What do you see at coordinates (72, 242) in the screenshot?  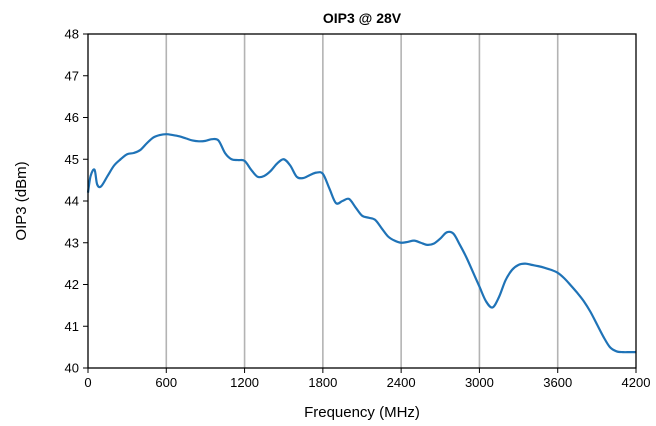 I see `y-tick-label: 43` at bounding box center [72, 242].